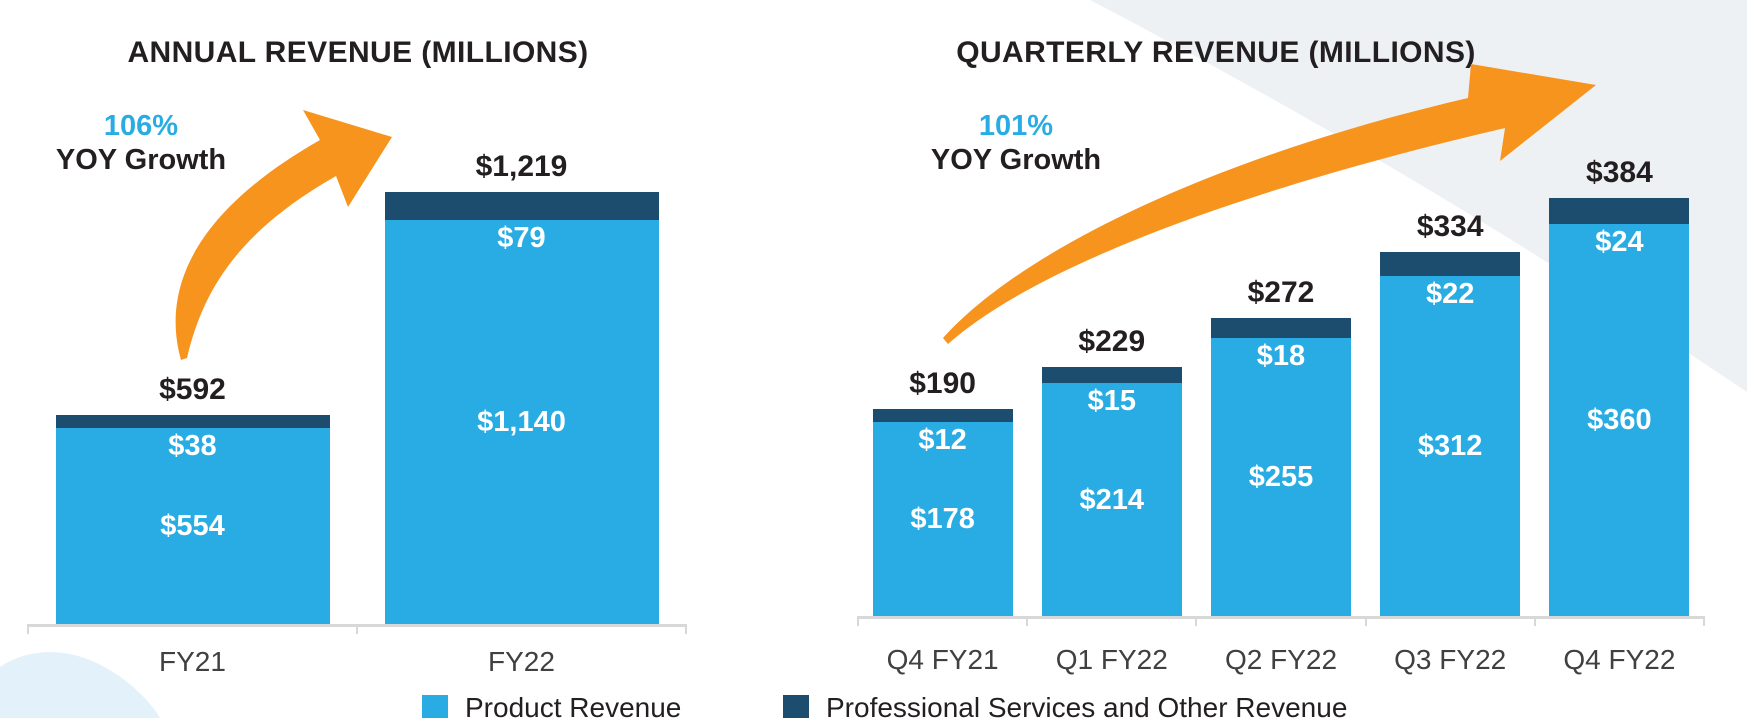  I want to click on bar-services-value-label: $24, so click(1619, 242).